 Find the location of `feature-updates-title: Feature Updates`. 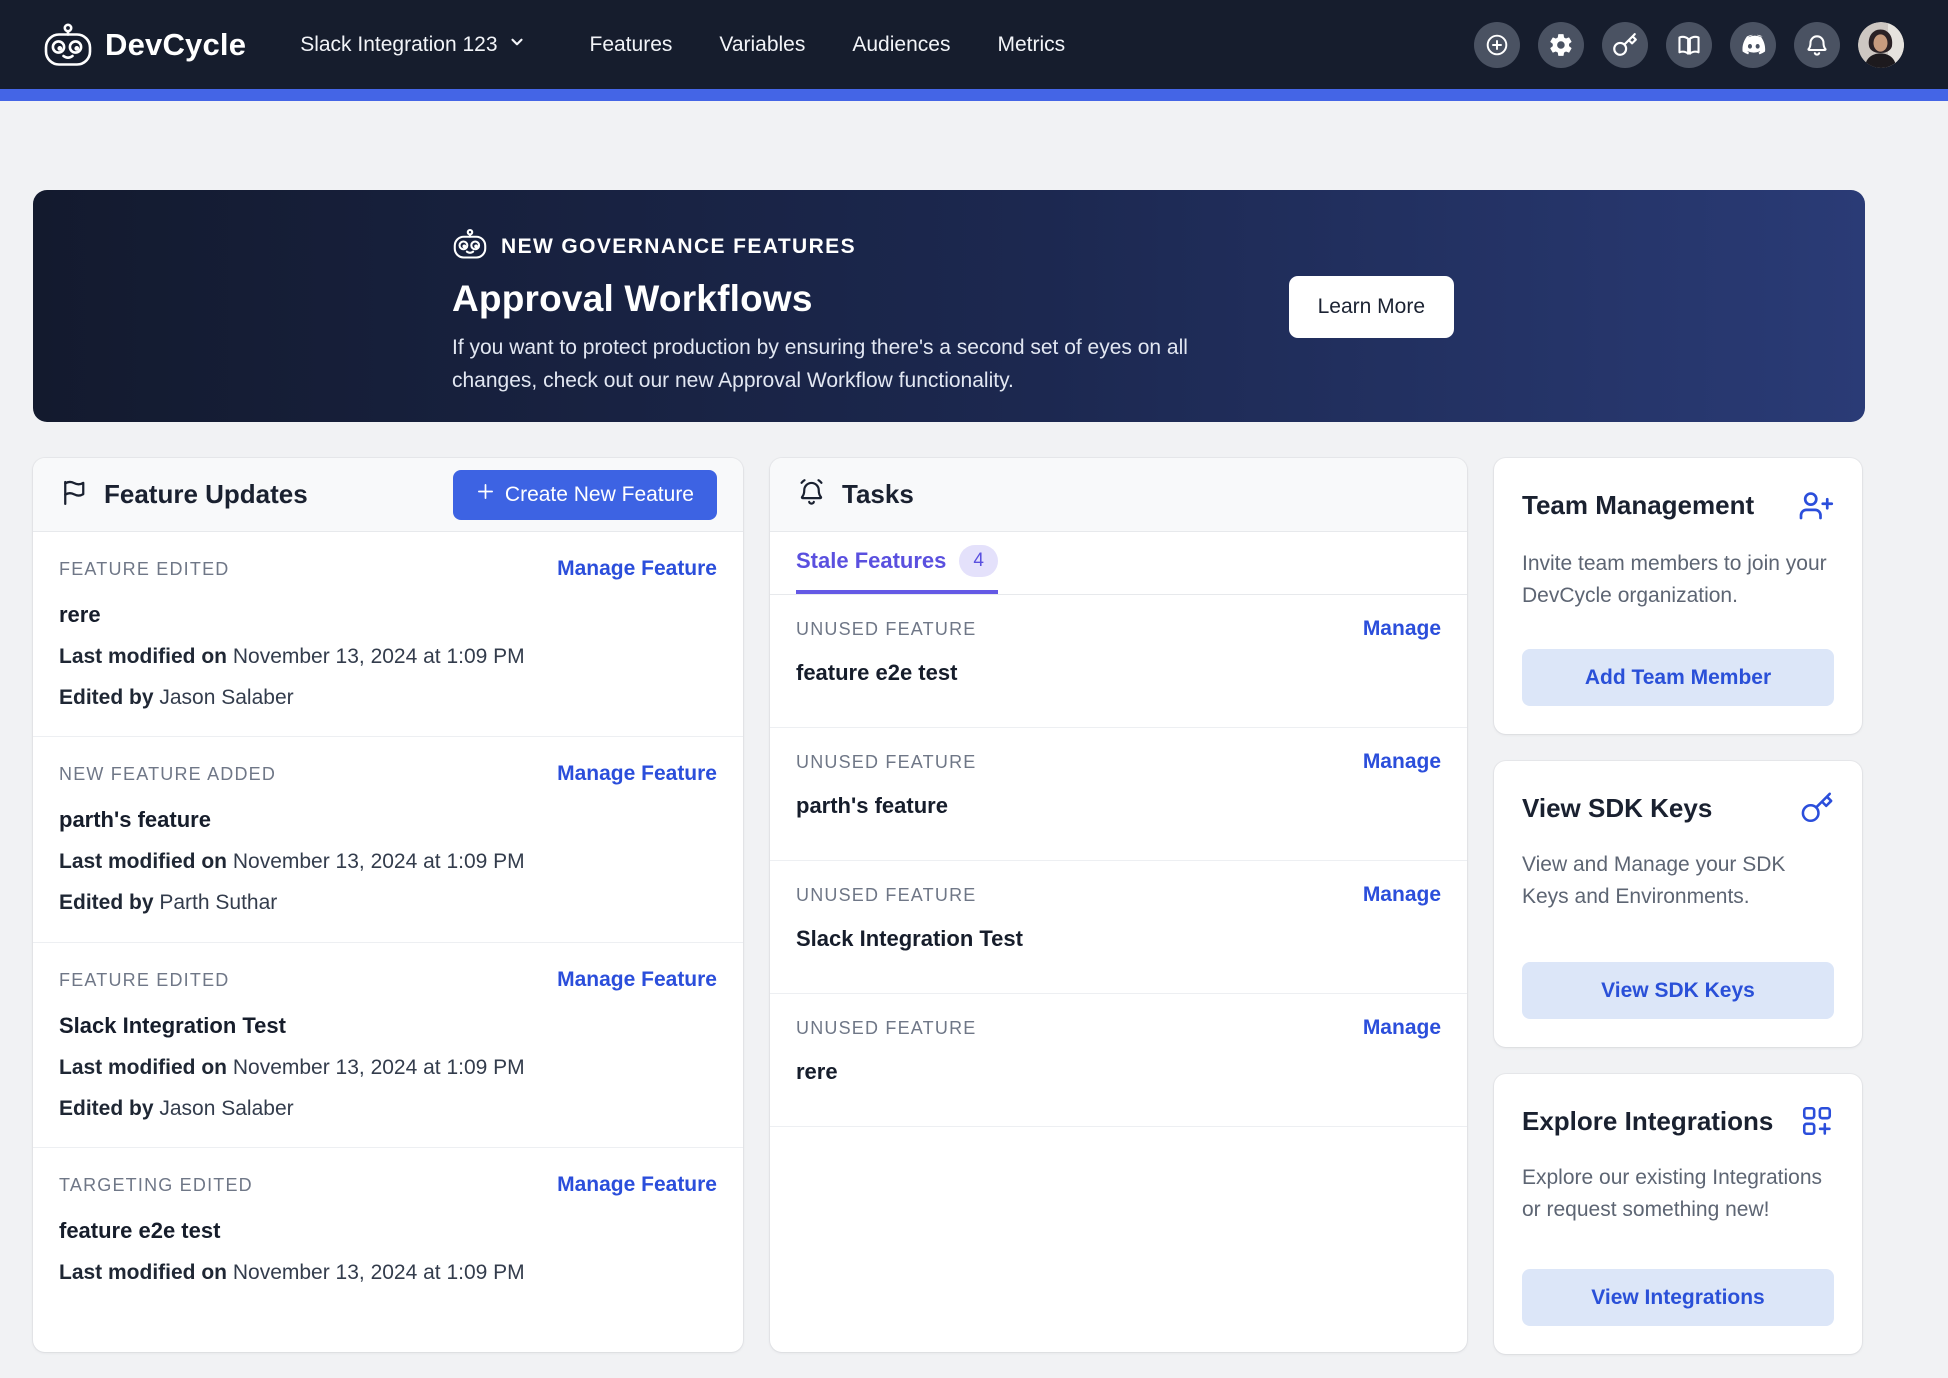

feature-updates-title: Feature Updates is located at coordinates (206, 494).